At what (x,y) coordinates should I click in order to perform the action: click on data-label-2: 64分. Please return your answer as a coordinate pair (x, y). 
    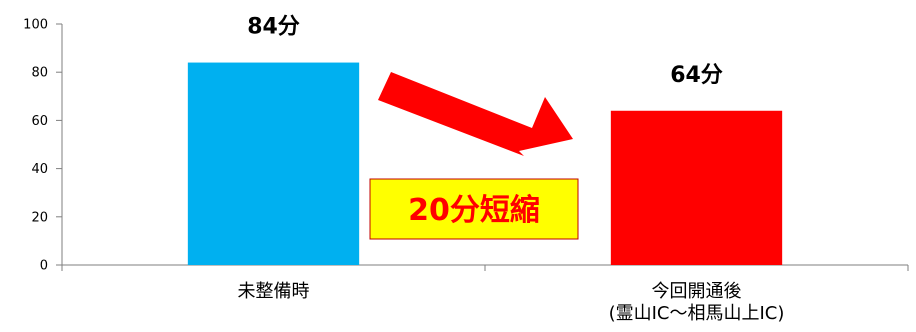
    Looking at the image, I should click on (696, 75).